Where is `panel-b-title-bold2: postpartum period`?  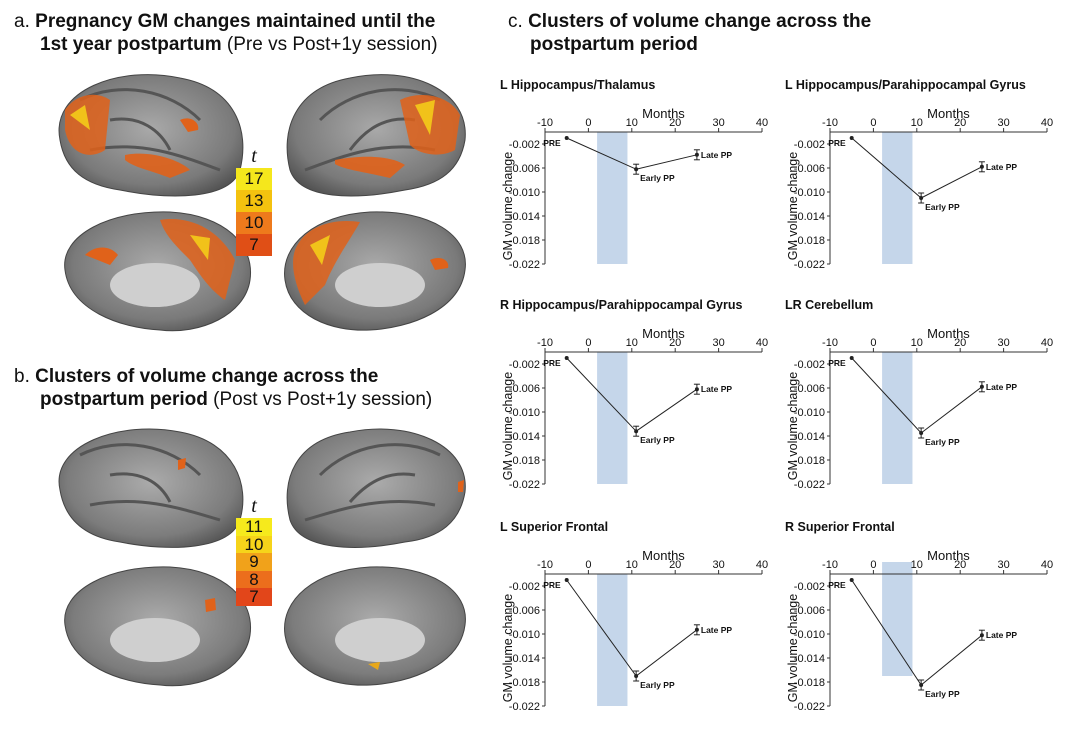 panel-b-title-bold2: postpartum period is located at coordinates (124, 399).